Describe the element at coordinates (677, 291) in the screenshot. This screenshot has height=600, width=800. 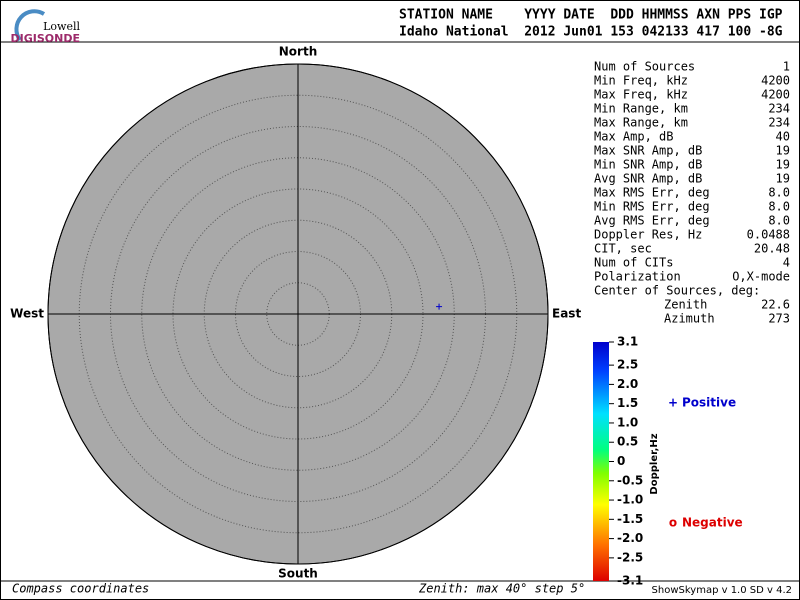
I see `center-title: Center of Sources, deg:` at that location.